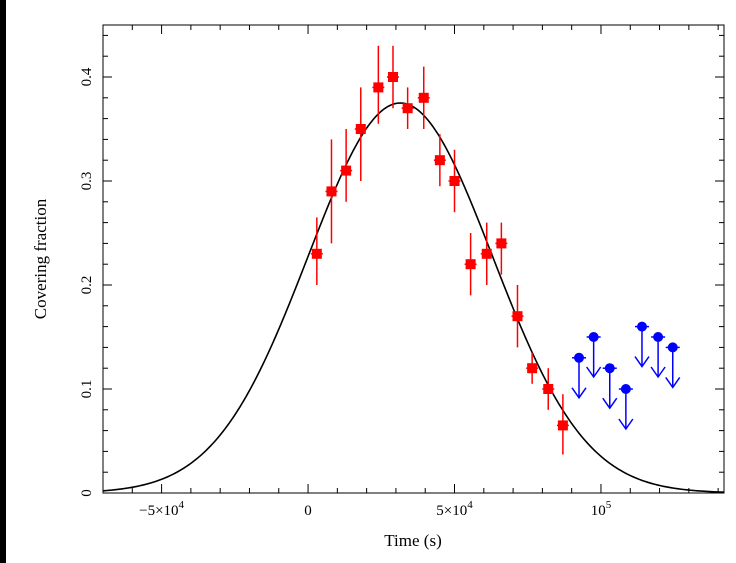 The width and height of the screenshot is (736, 563). Describe the element at coordinates (626, 376) in the screenshot. I see `limits-layer` at that location.